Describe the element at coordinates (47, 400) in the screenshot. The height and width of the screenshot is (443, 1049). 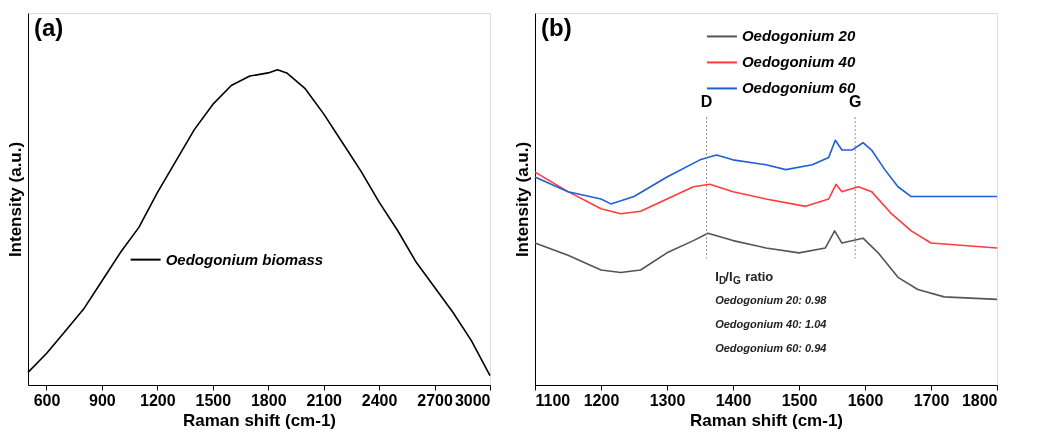
I see `x-tick-label: 600` at that location.